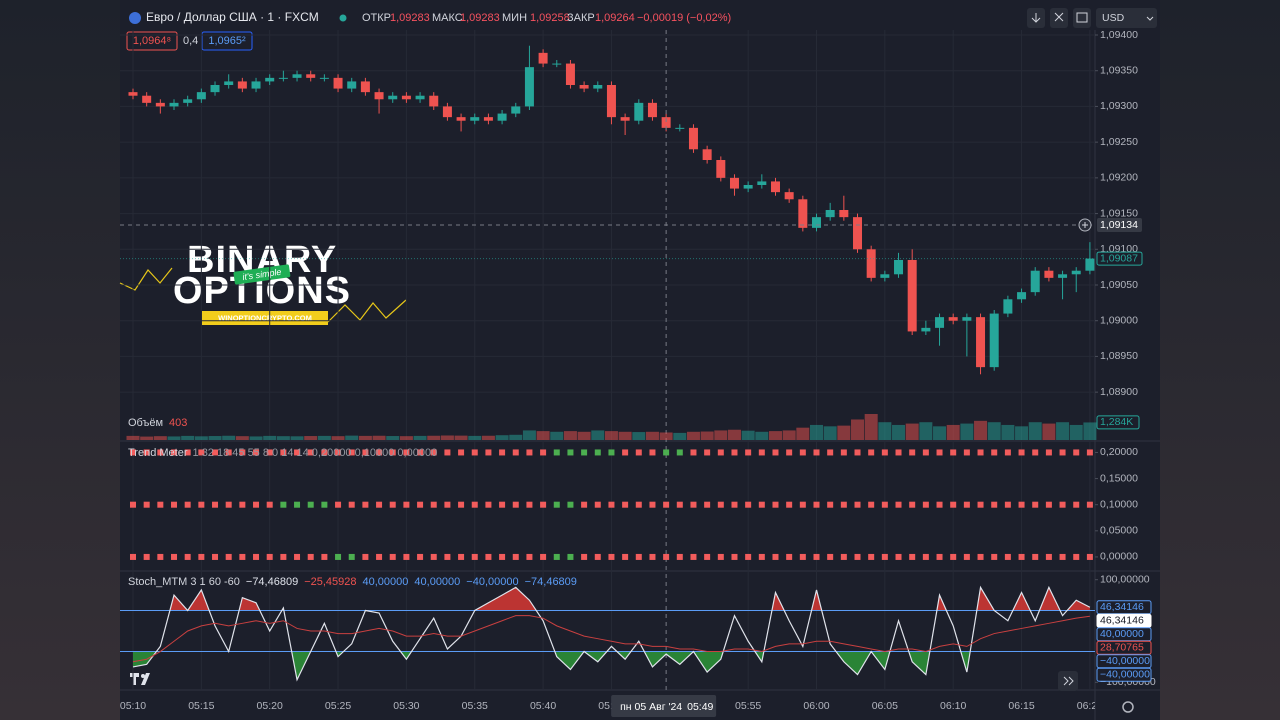  Describe the element at coordinates (1113, 18) in the screenshot. I see `currency: USD` at that location.